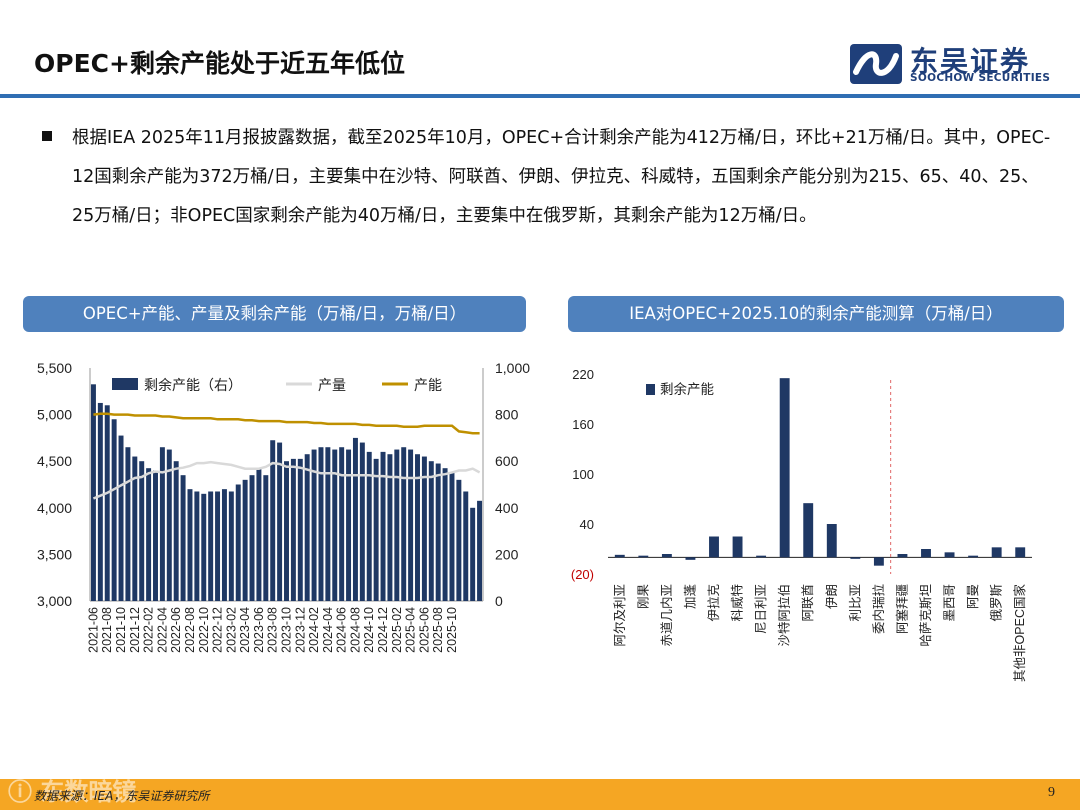 The image size is (1080, 810). Describe the element at coordinates (259, 630) in the screenshot. I see `x-tick-label: 2023-06` at that location.